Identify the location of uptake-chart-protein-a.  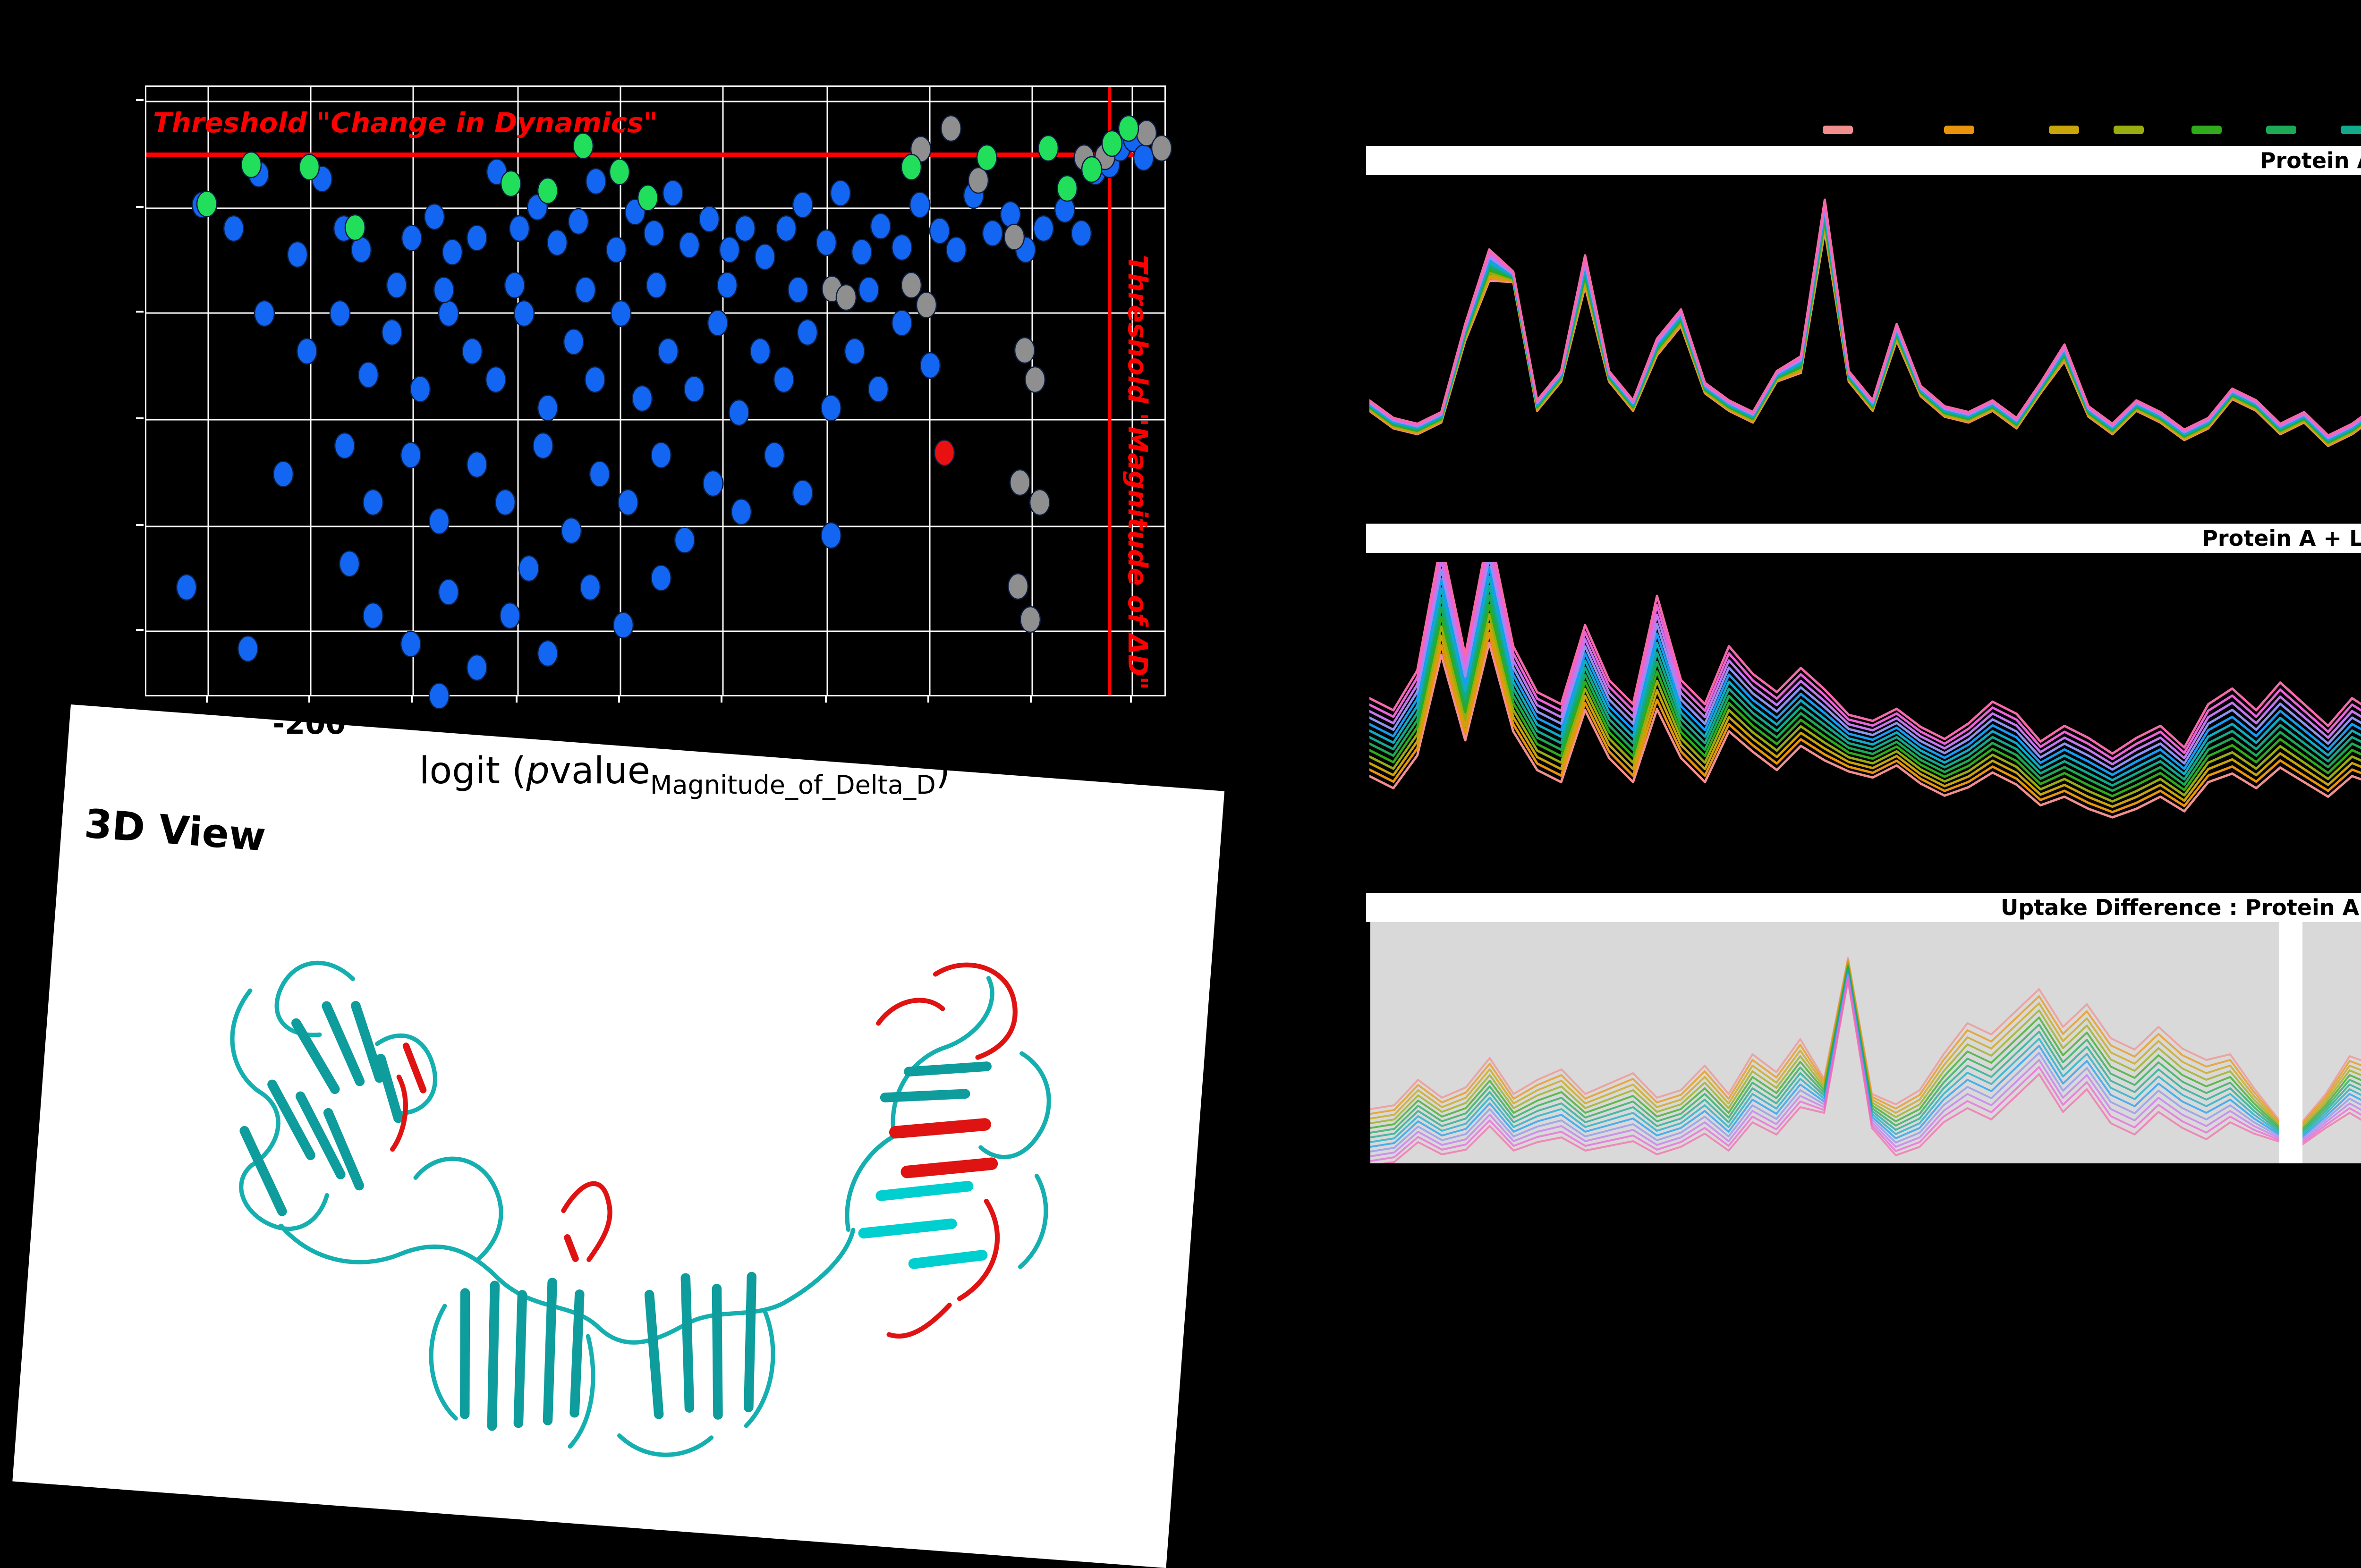
(1865, 349).